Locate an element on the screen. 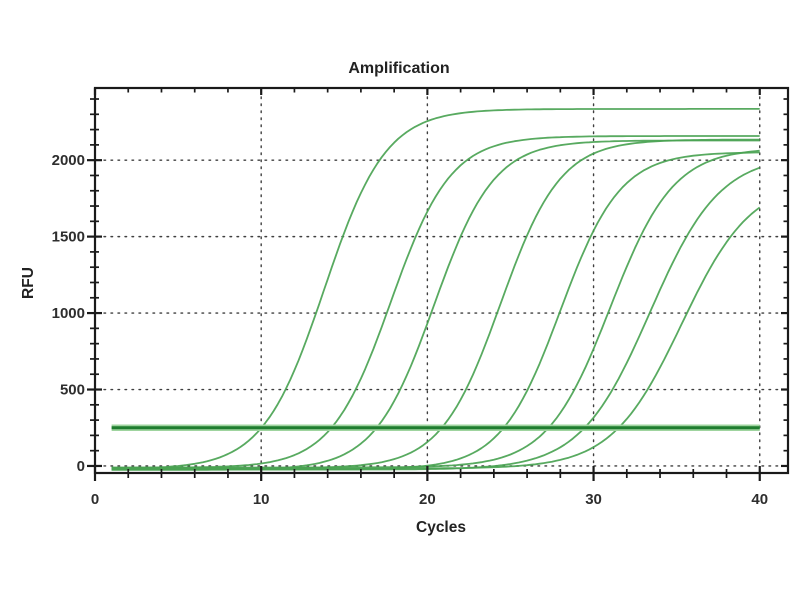 This screenshot has width=800, height=600. x-tick-label: 10 is located at coordinates (261, 499).